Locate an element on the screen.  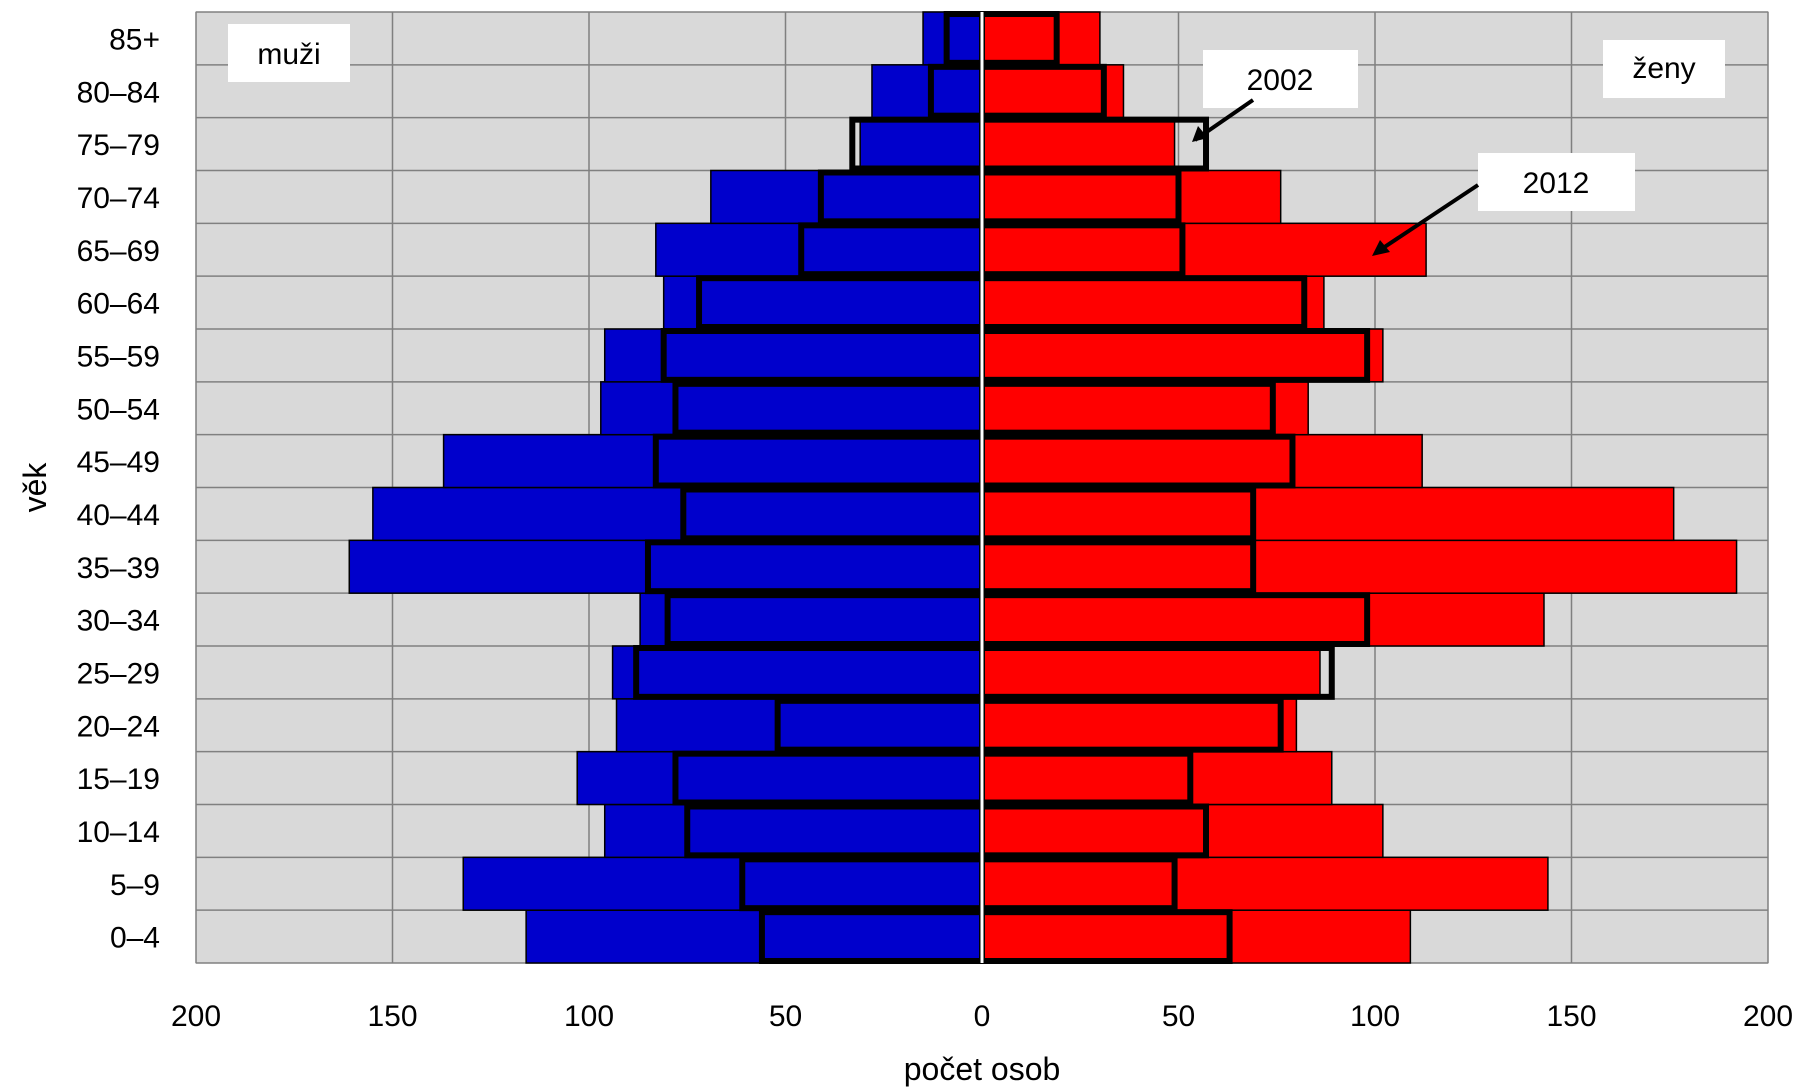
bar-2012-left-20–24 is located at coordinates (799, 725).